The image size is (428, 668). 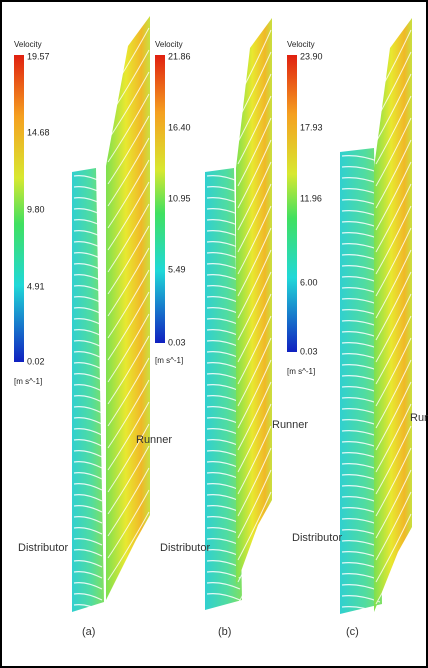 I want to click on colorbar-tick-label: 6.00, so click(x=309, y=282).